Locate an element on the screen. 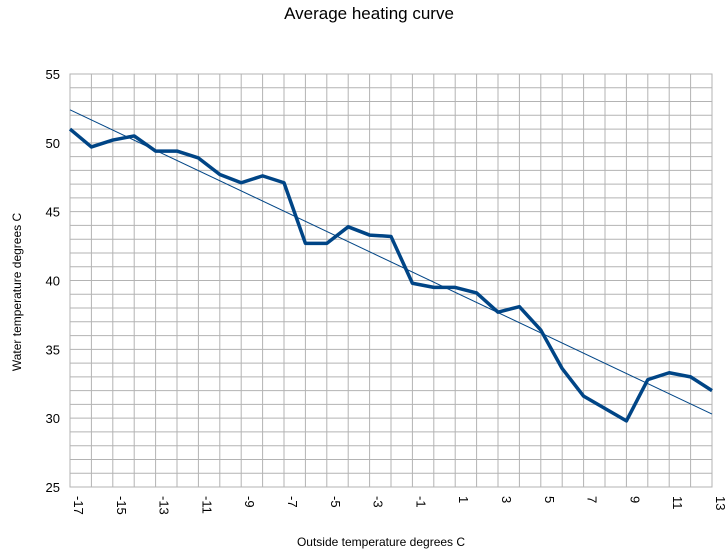 This screenshot has width=728, height=554. y-tick-label: 55 is located at coordinates (53, 74).